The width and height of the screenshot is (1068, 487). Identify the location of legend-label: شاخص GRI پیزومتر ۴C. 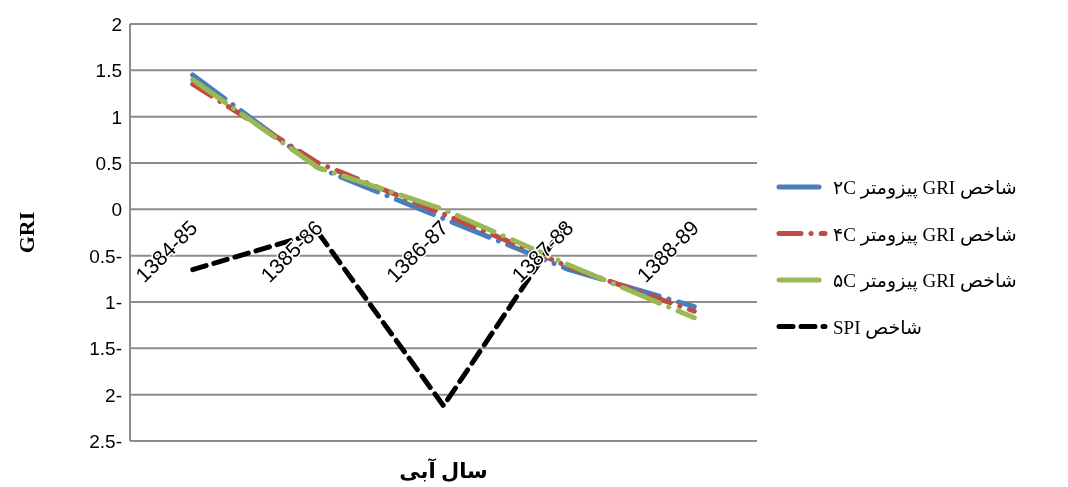
(925, 234).